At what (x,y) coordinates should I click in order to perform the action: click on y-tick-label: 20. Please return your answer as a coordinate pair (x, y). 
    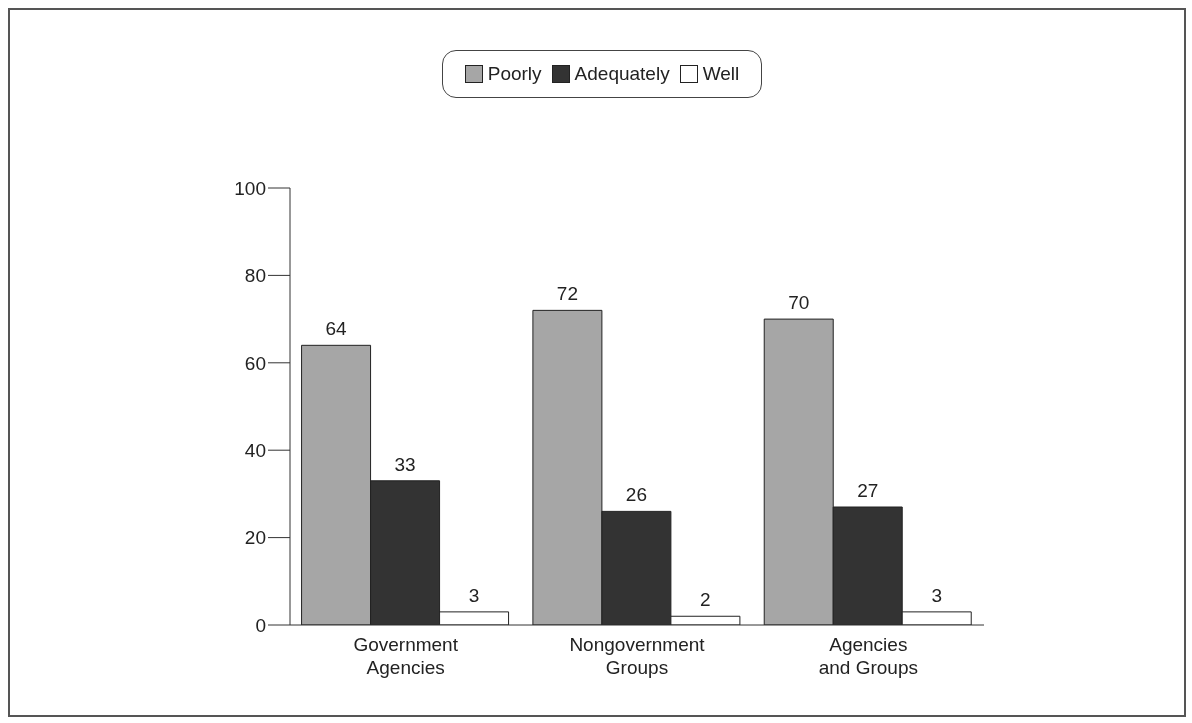
    Looking at the image, I should click on (255, 538).